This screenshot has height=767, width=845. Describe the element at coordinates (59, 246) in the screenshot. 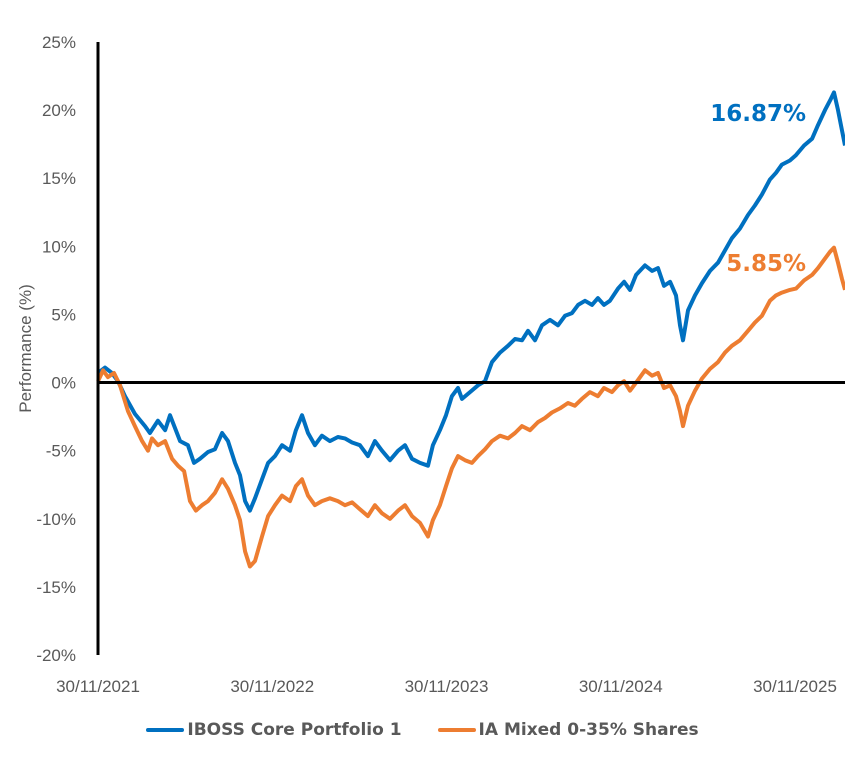

I see `y-tick-label: 10%` at that location.